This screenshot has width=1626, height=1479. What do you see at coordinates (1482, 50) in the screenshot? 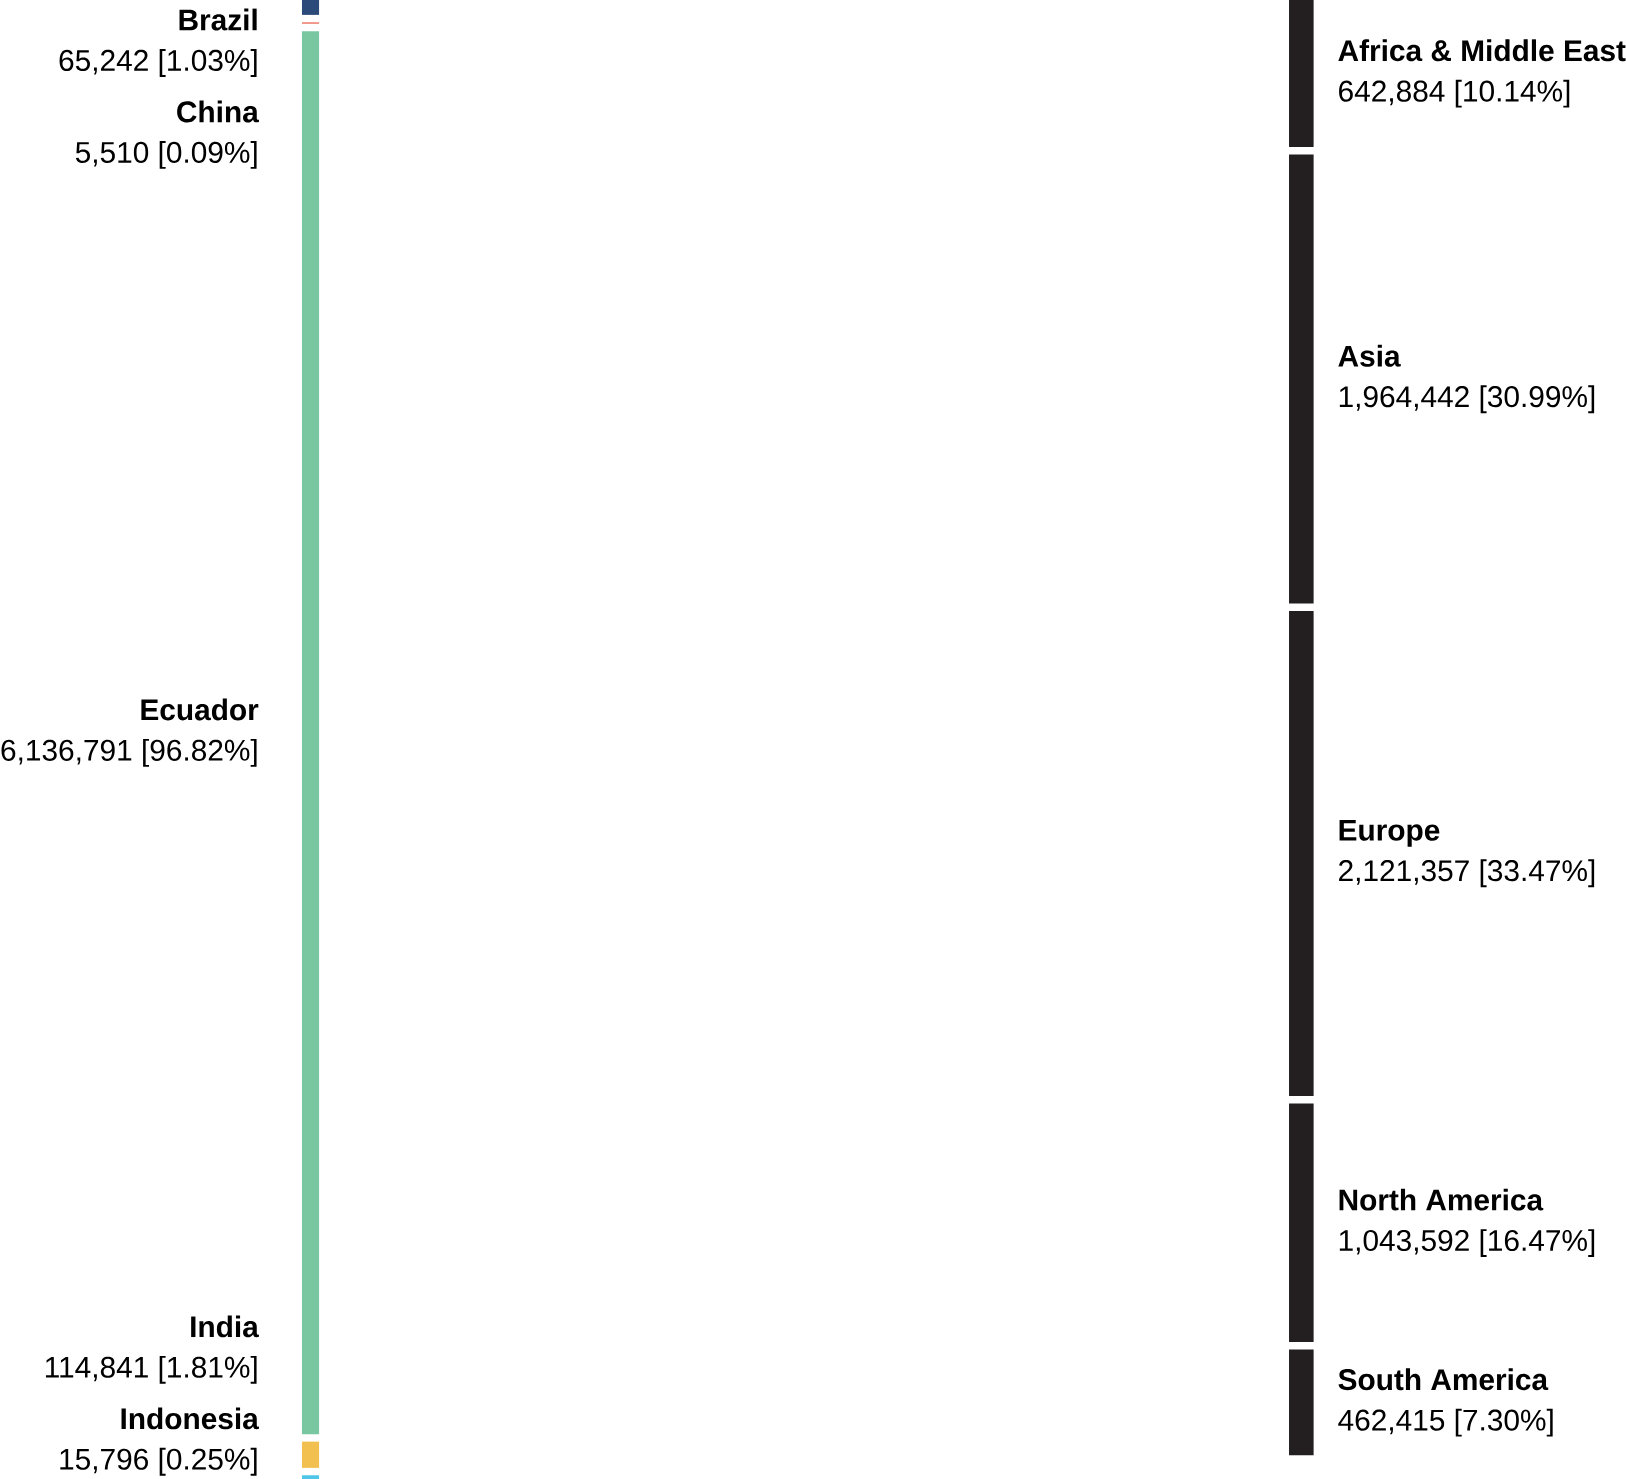
I see `category-label: Africa & Middle East` at bounding box center [1482, 50].